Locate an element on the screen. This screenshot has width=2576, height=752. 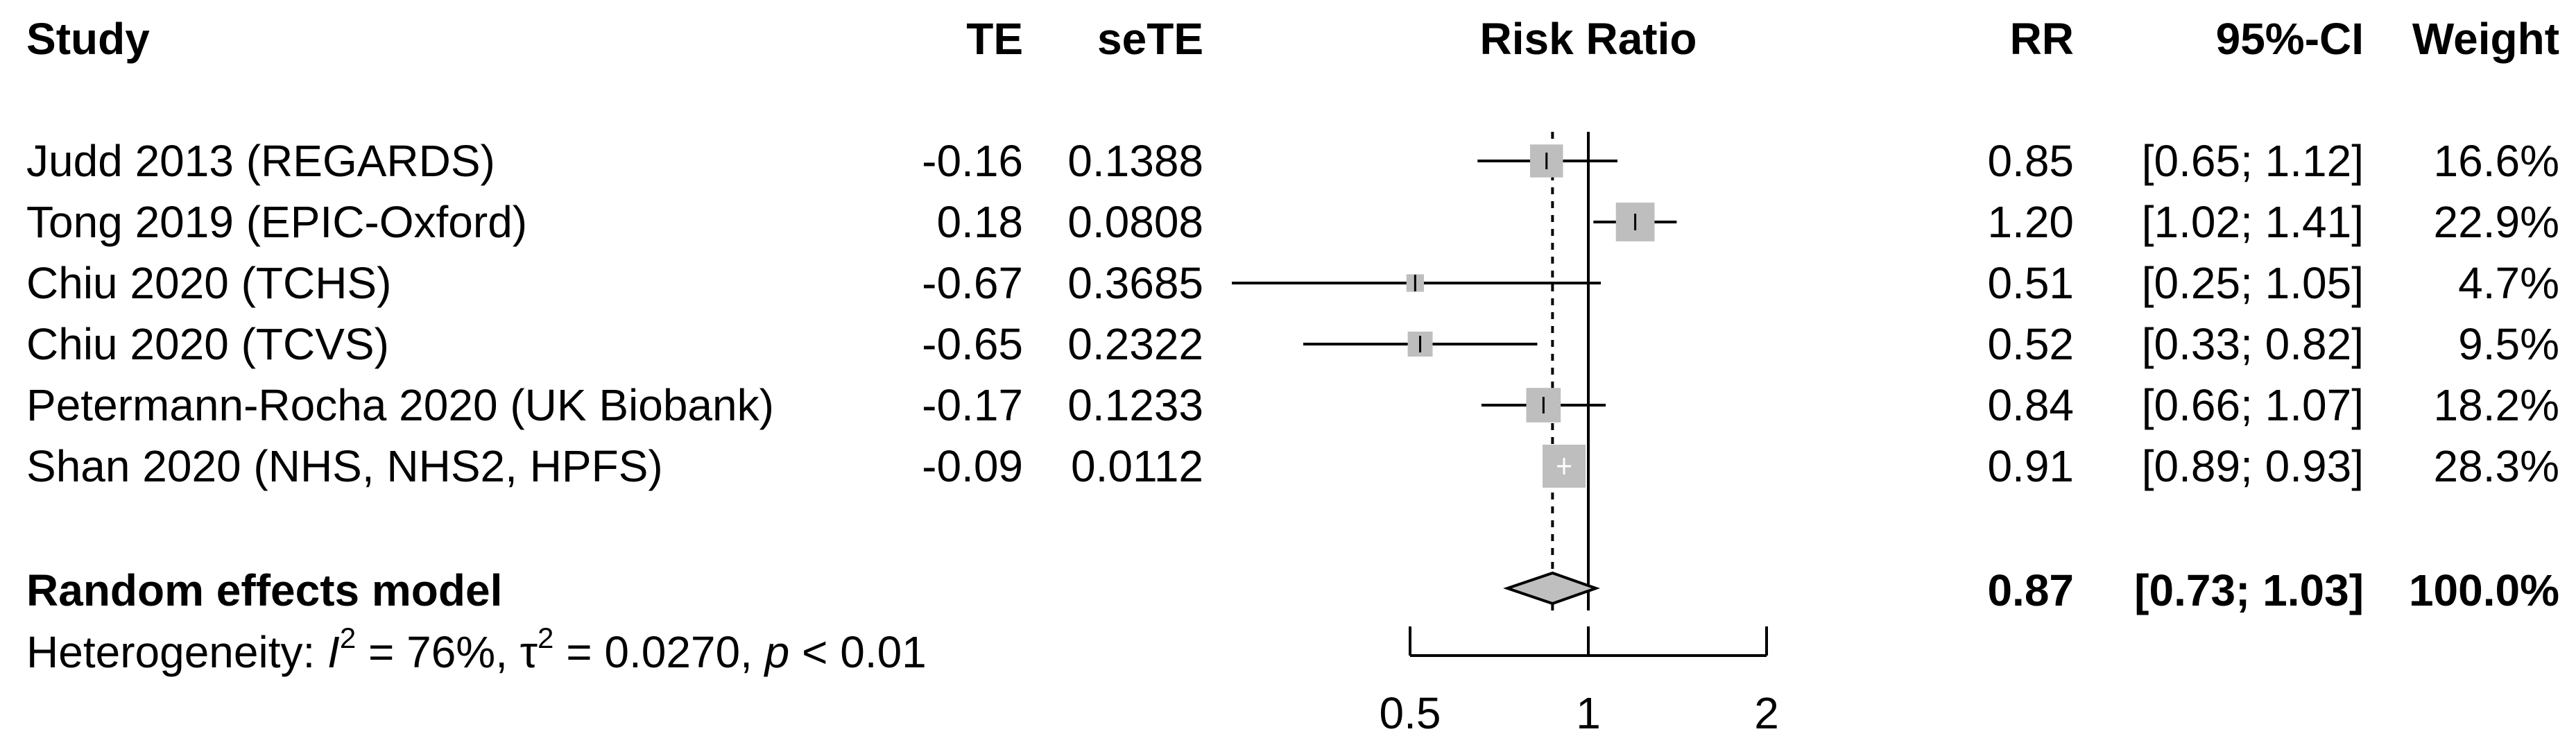
study-weight: 16.6% is located at coordinates (2496, 161).